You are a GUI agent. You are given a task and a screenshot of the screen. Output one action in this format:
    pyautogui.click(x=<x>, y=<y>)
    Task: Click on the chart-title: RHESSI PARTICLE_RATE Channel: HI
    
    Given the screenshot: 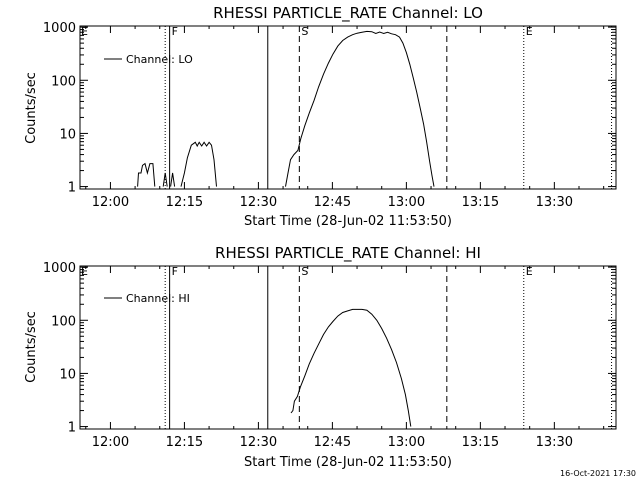 What is the action you would take?
    pyautogui.click(x=348, y=253)
    